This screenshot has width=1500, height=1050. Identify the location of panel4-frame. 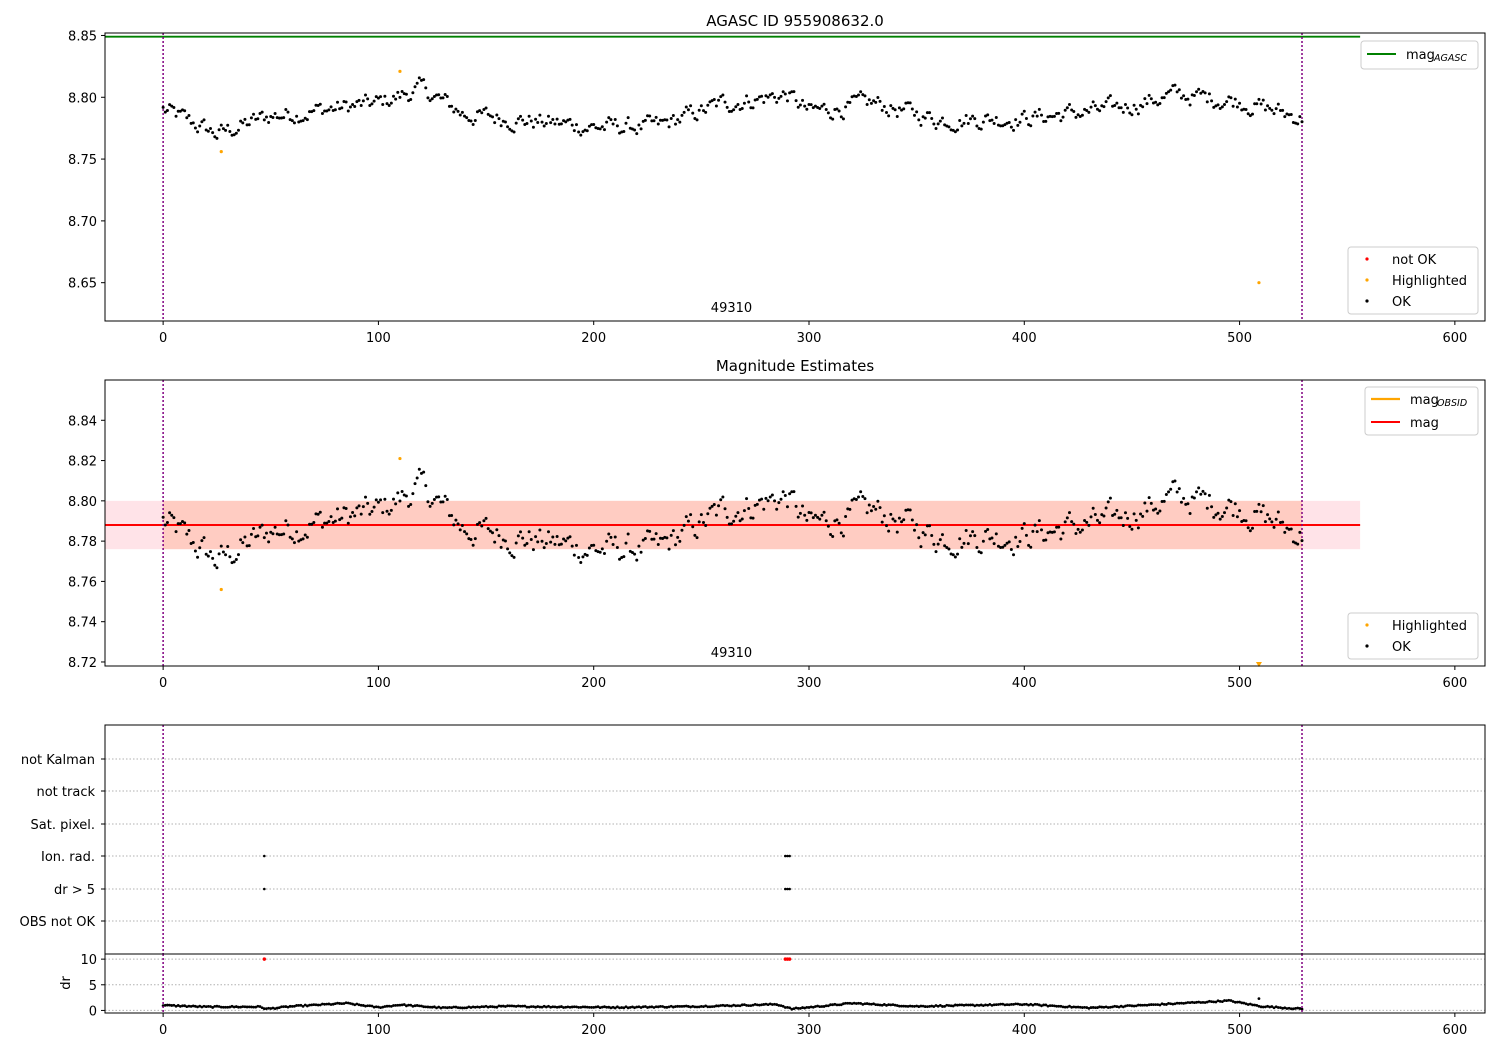
(795, 983).